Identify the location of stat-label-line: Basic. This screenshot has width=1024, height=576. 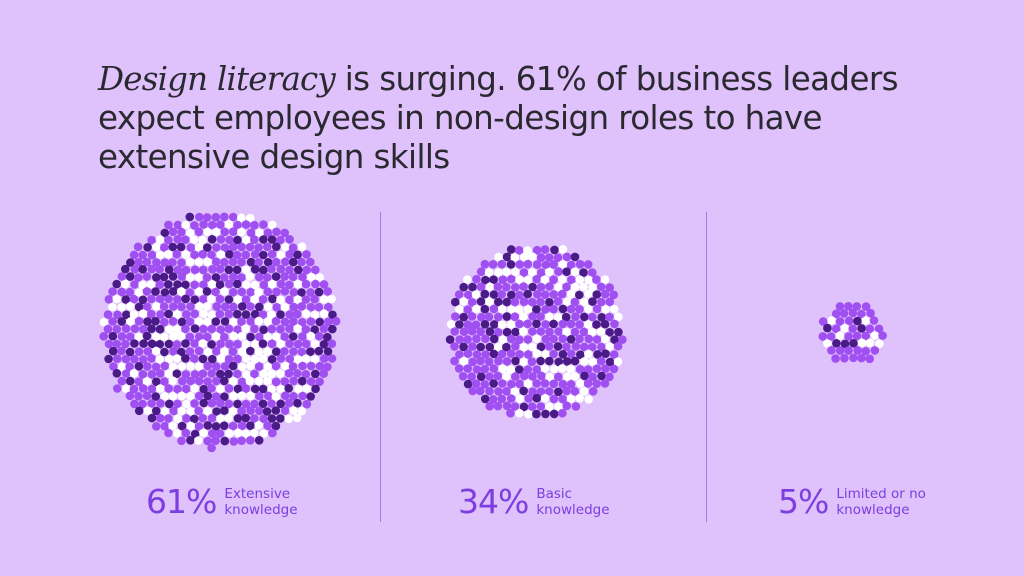
(554, 494).